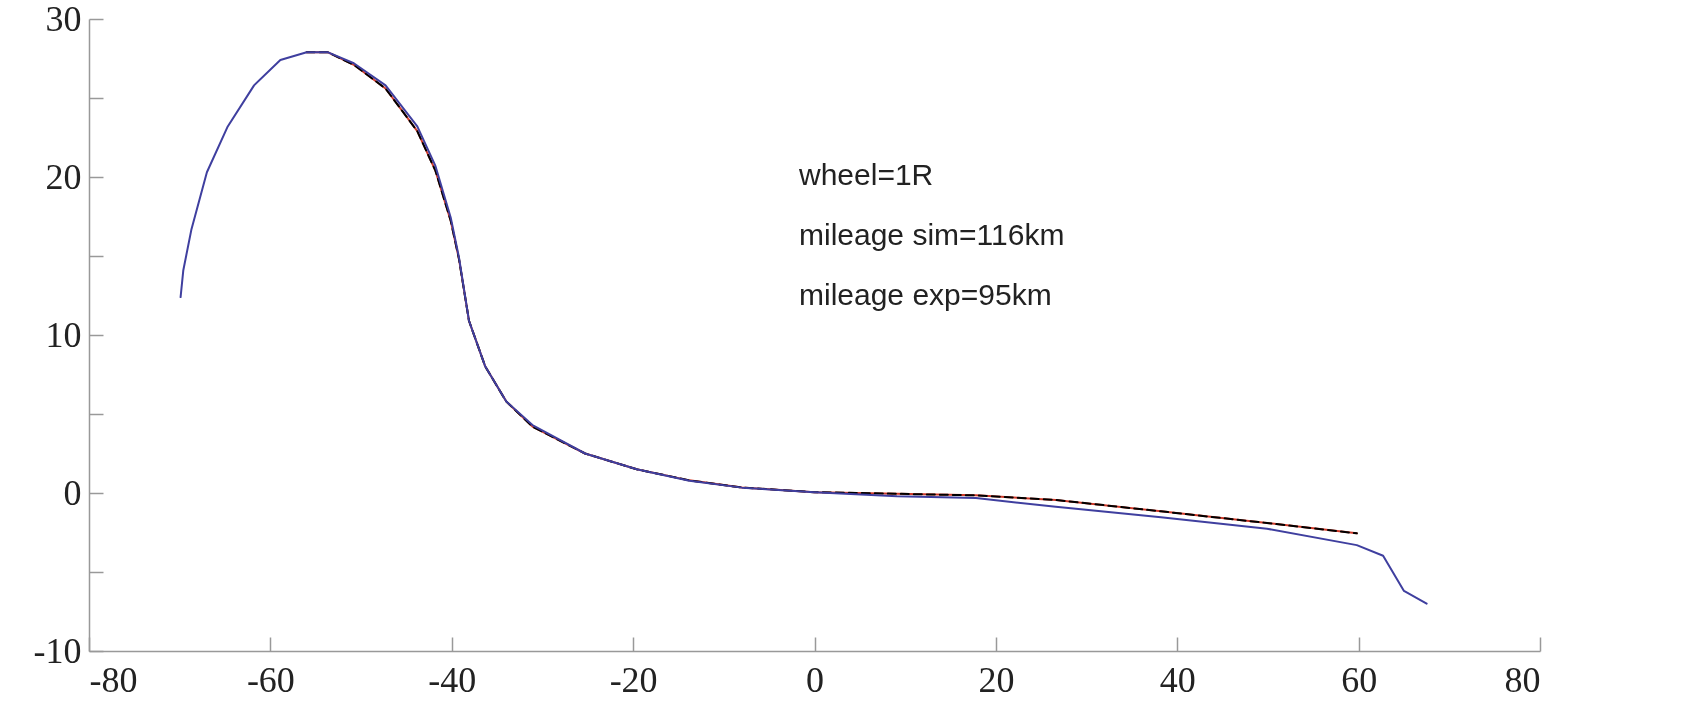  I want to click on y-tick-label: 30, so click(63, 19).